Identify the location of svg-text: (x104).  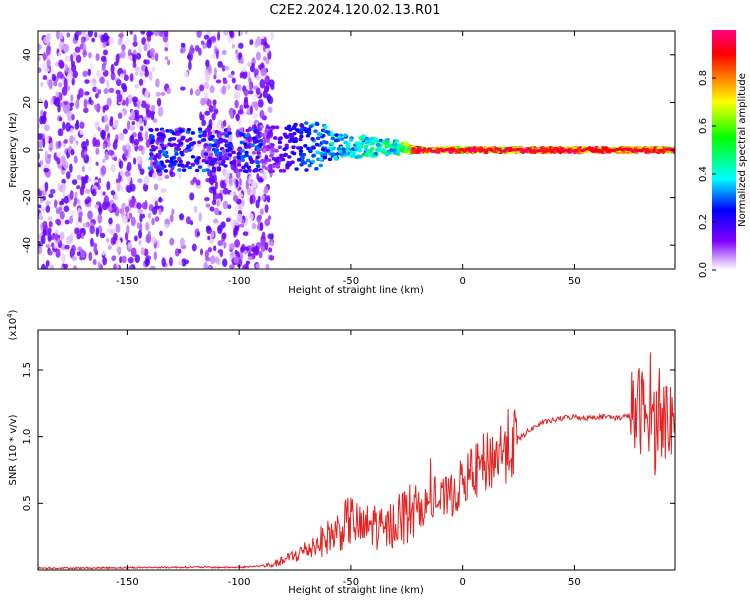
(12, 324).